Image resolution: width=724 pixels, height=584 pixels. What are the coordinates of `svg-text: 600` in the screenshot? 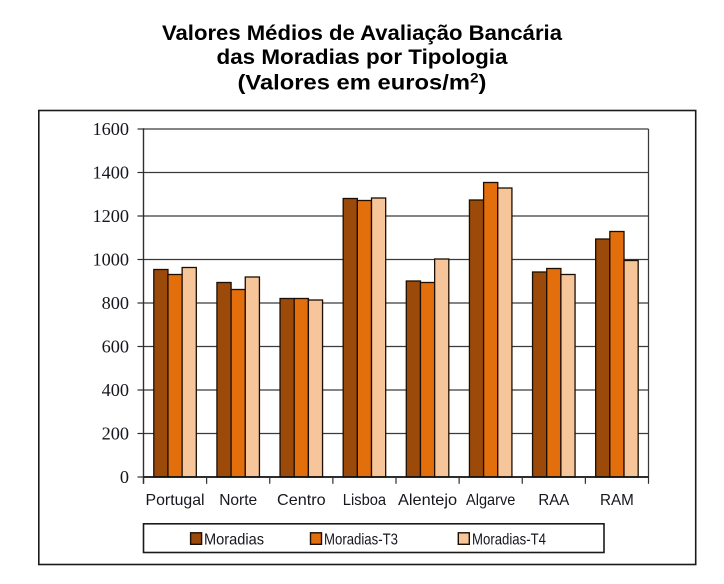 It's located at (115, 347).